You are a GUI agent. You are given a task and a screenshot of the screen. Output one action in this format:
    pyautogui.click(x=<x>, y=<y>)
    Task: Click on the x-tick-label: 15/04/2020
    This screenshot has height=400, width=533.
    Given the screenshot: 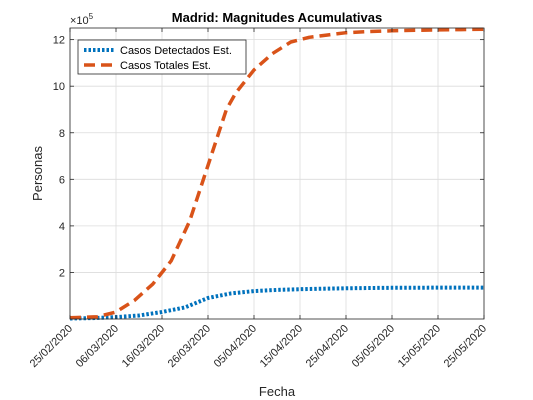 What is the action you would take?
    pyautogui.click(x=281, y=346)
    